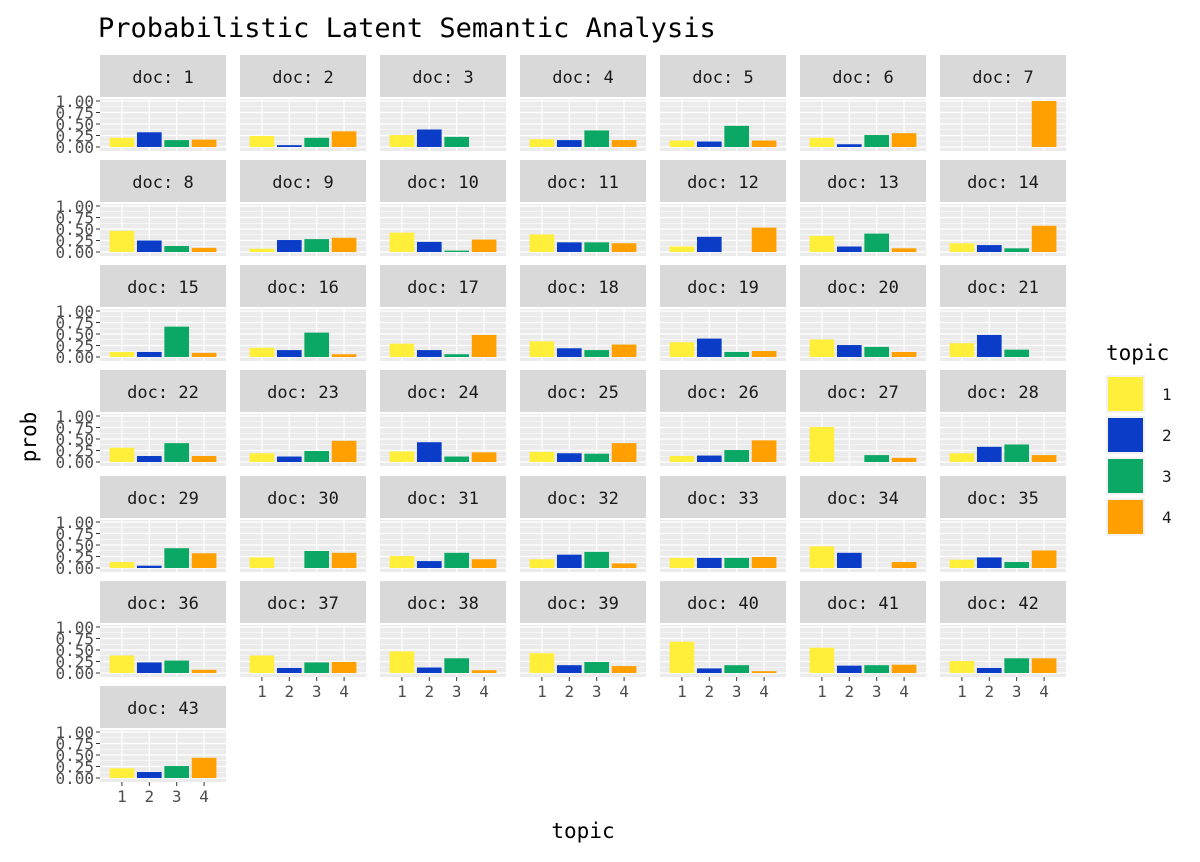 Image resolution: width=1200 pixels, height=862 pixels. I want to click on facet-panel: doc: 7, so click(1003, 103).